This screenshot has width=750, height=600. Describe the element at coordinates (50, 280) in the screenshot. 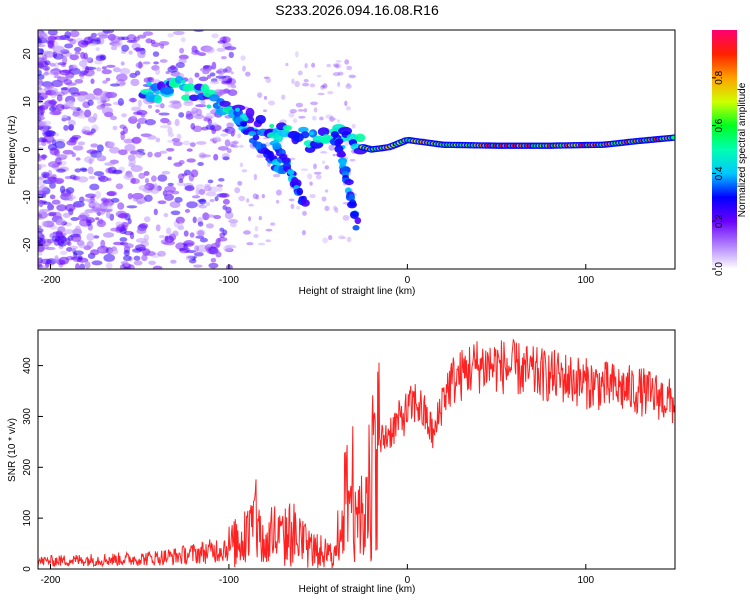

I see `x-tick-label: -200` at that location.